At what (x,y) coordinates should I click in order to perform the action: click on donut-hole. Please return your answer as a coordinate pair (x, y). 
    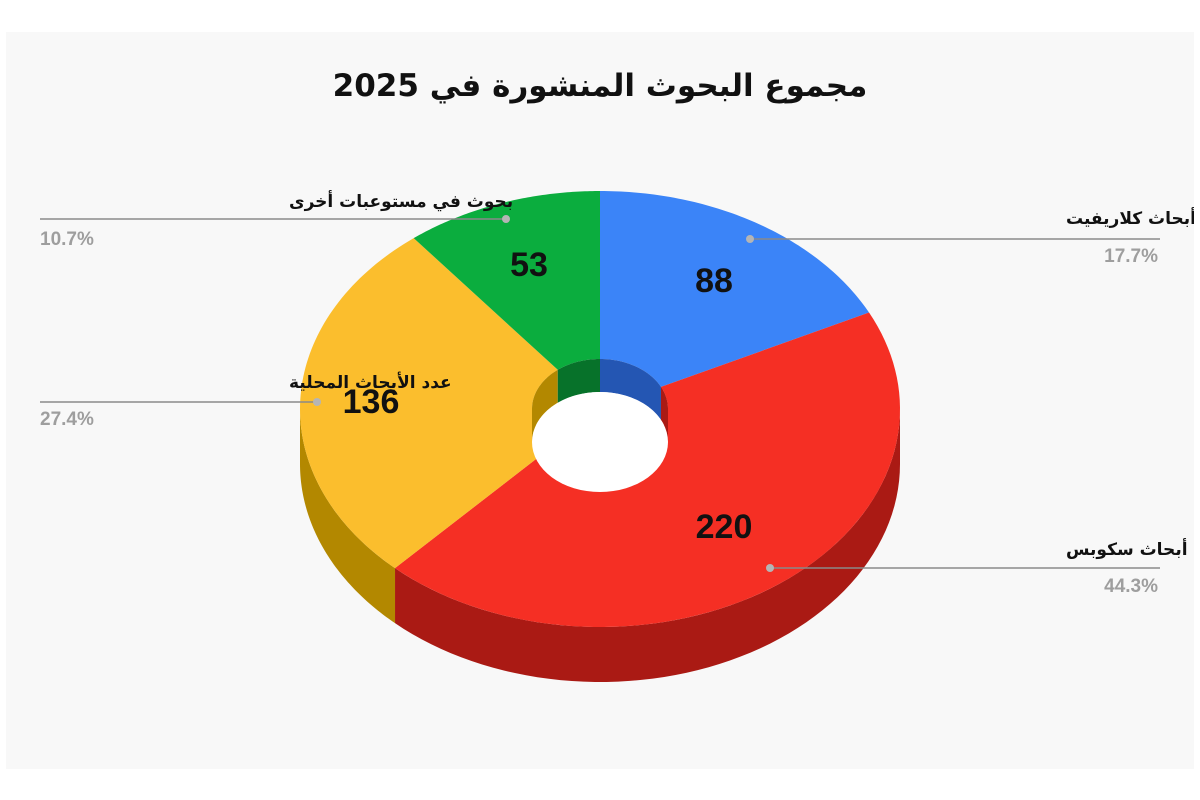
    Looking at the image, I should click on (600, 425).